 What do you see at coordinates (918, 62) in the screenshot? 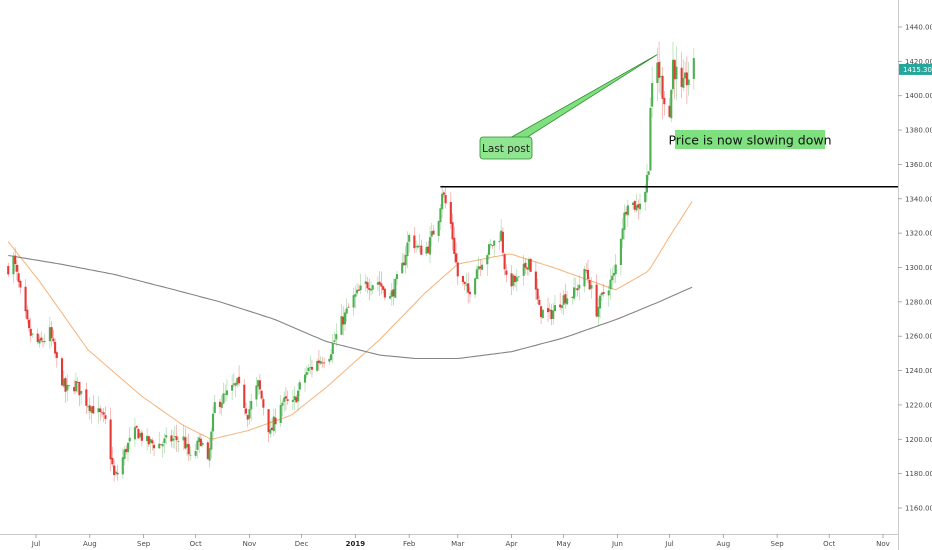
I see `price-tick-label: 1420.00` at bounding box center [918, 62].